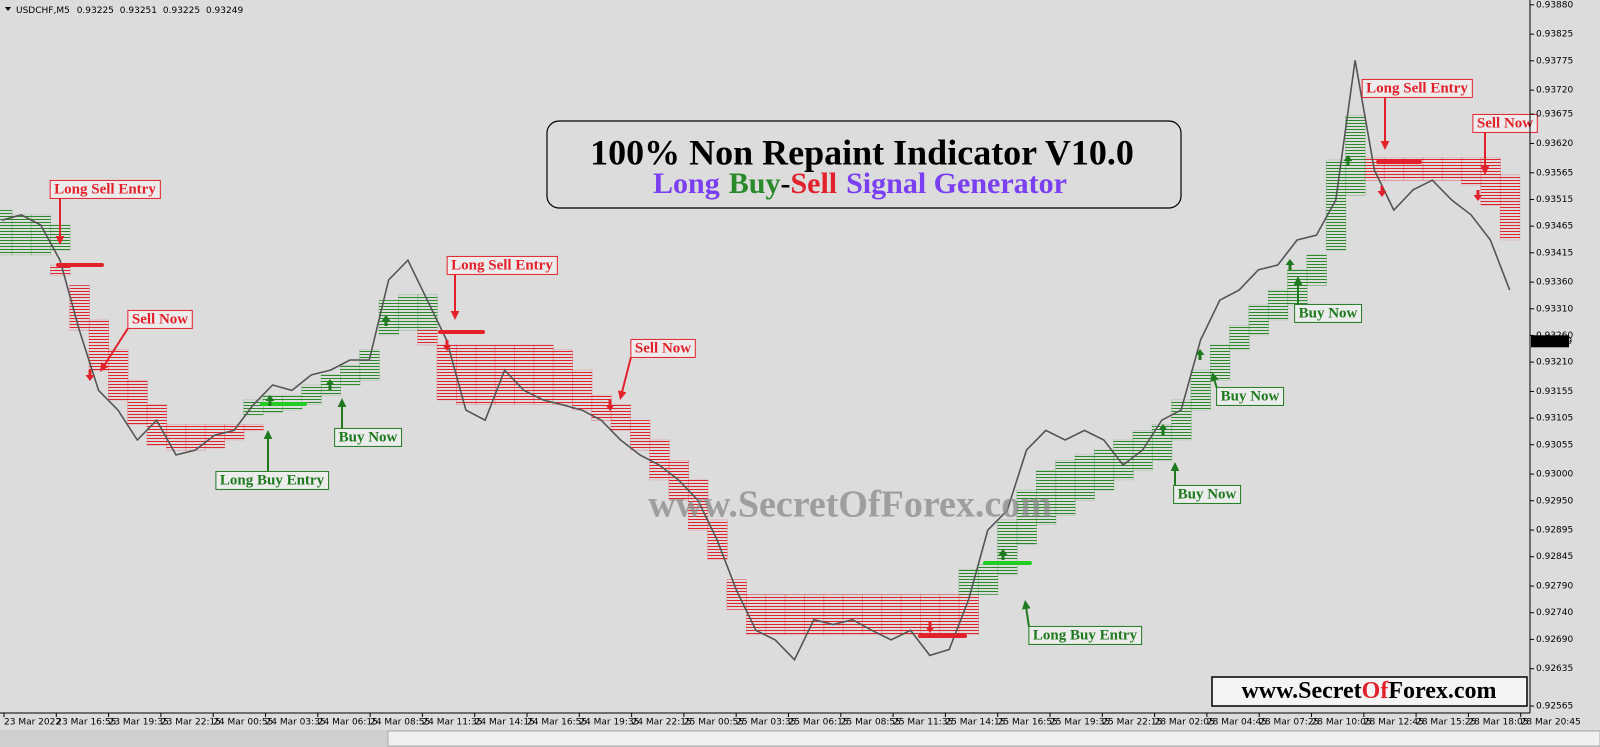 The image size is (1600, 747). I want to click on y-tick-label: 0.92895, so click(1554, 531).